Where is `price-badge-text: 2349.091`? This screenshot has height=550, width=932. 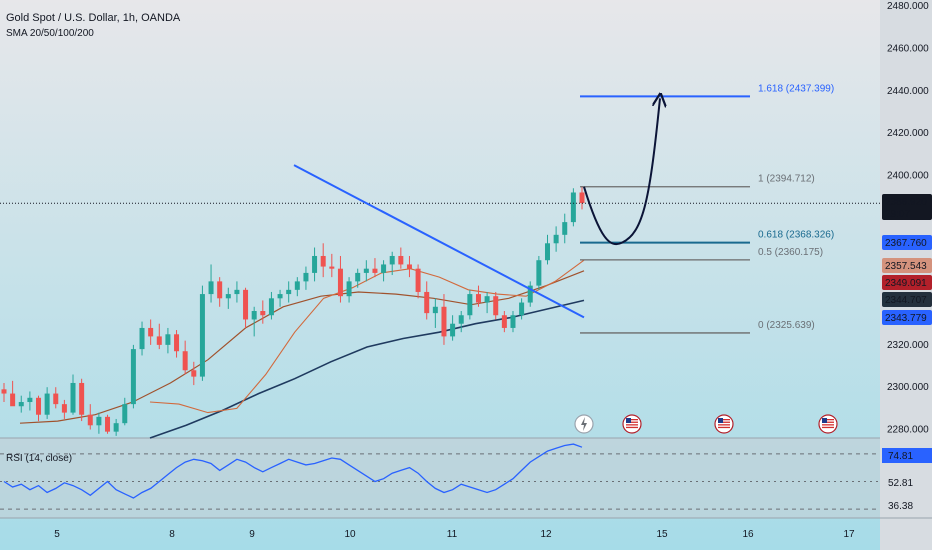 price-badge-text: 2349.091 is located at coordinates (906, 283).